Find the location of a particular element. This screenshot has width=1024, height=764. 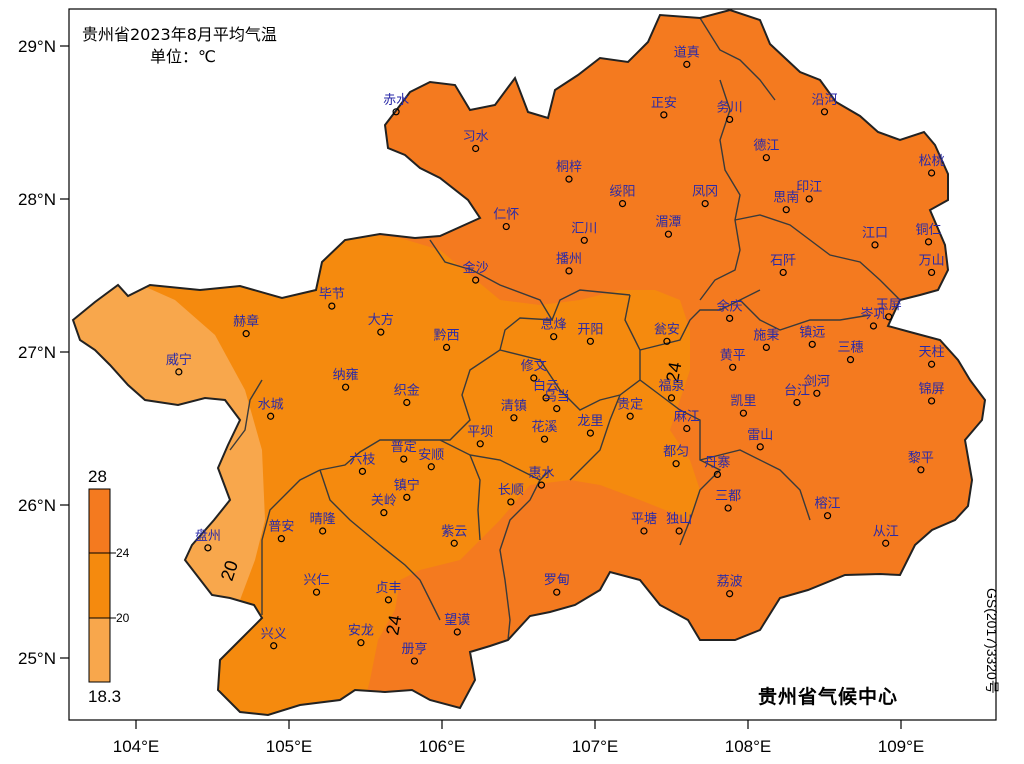

lat-tick-label: 27°N is located at coordinates (37, 352).